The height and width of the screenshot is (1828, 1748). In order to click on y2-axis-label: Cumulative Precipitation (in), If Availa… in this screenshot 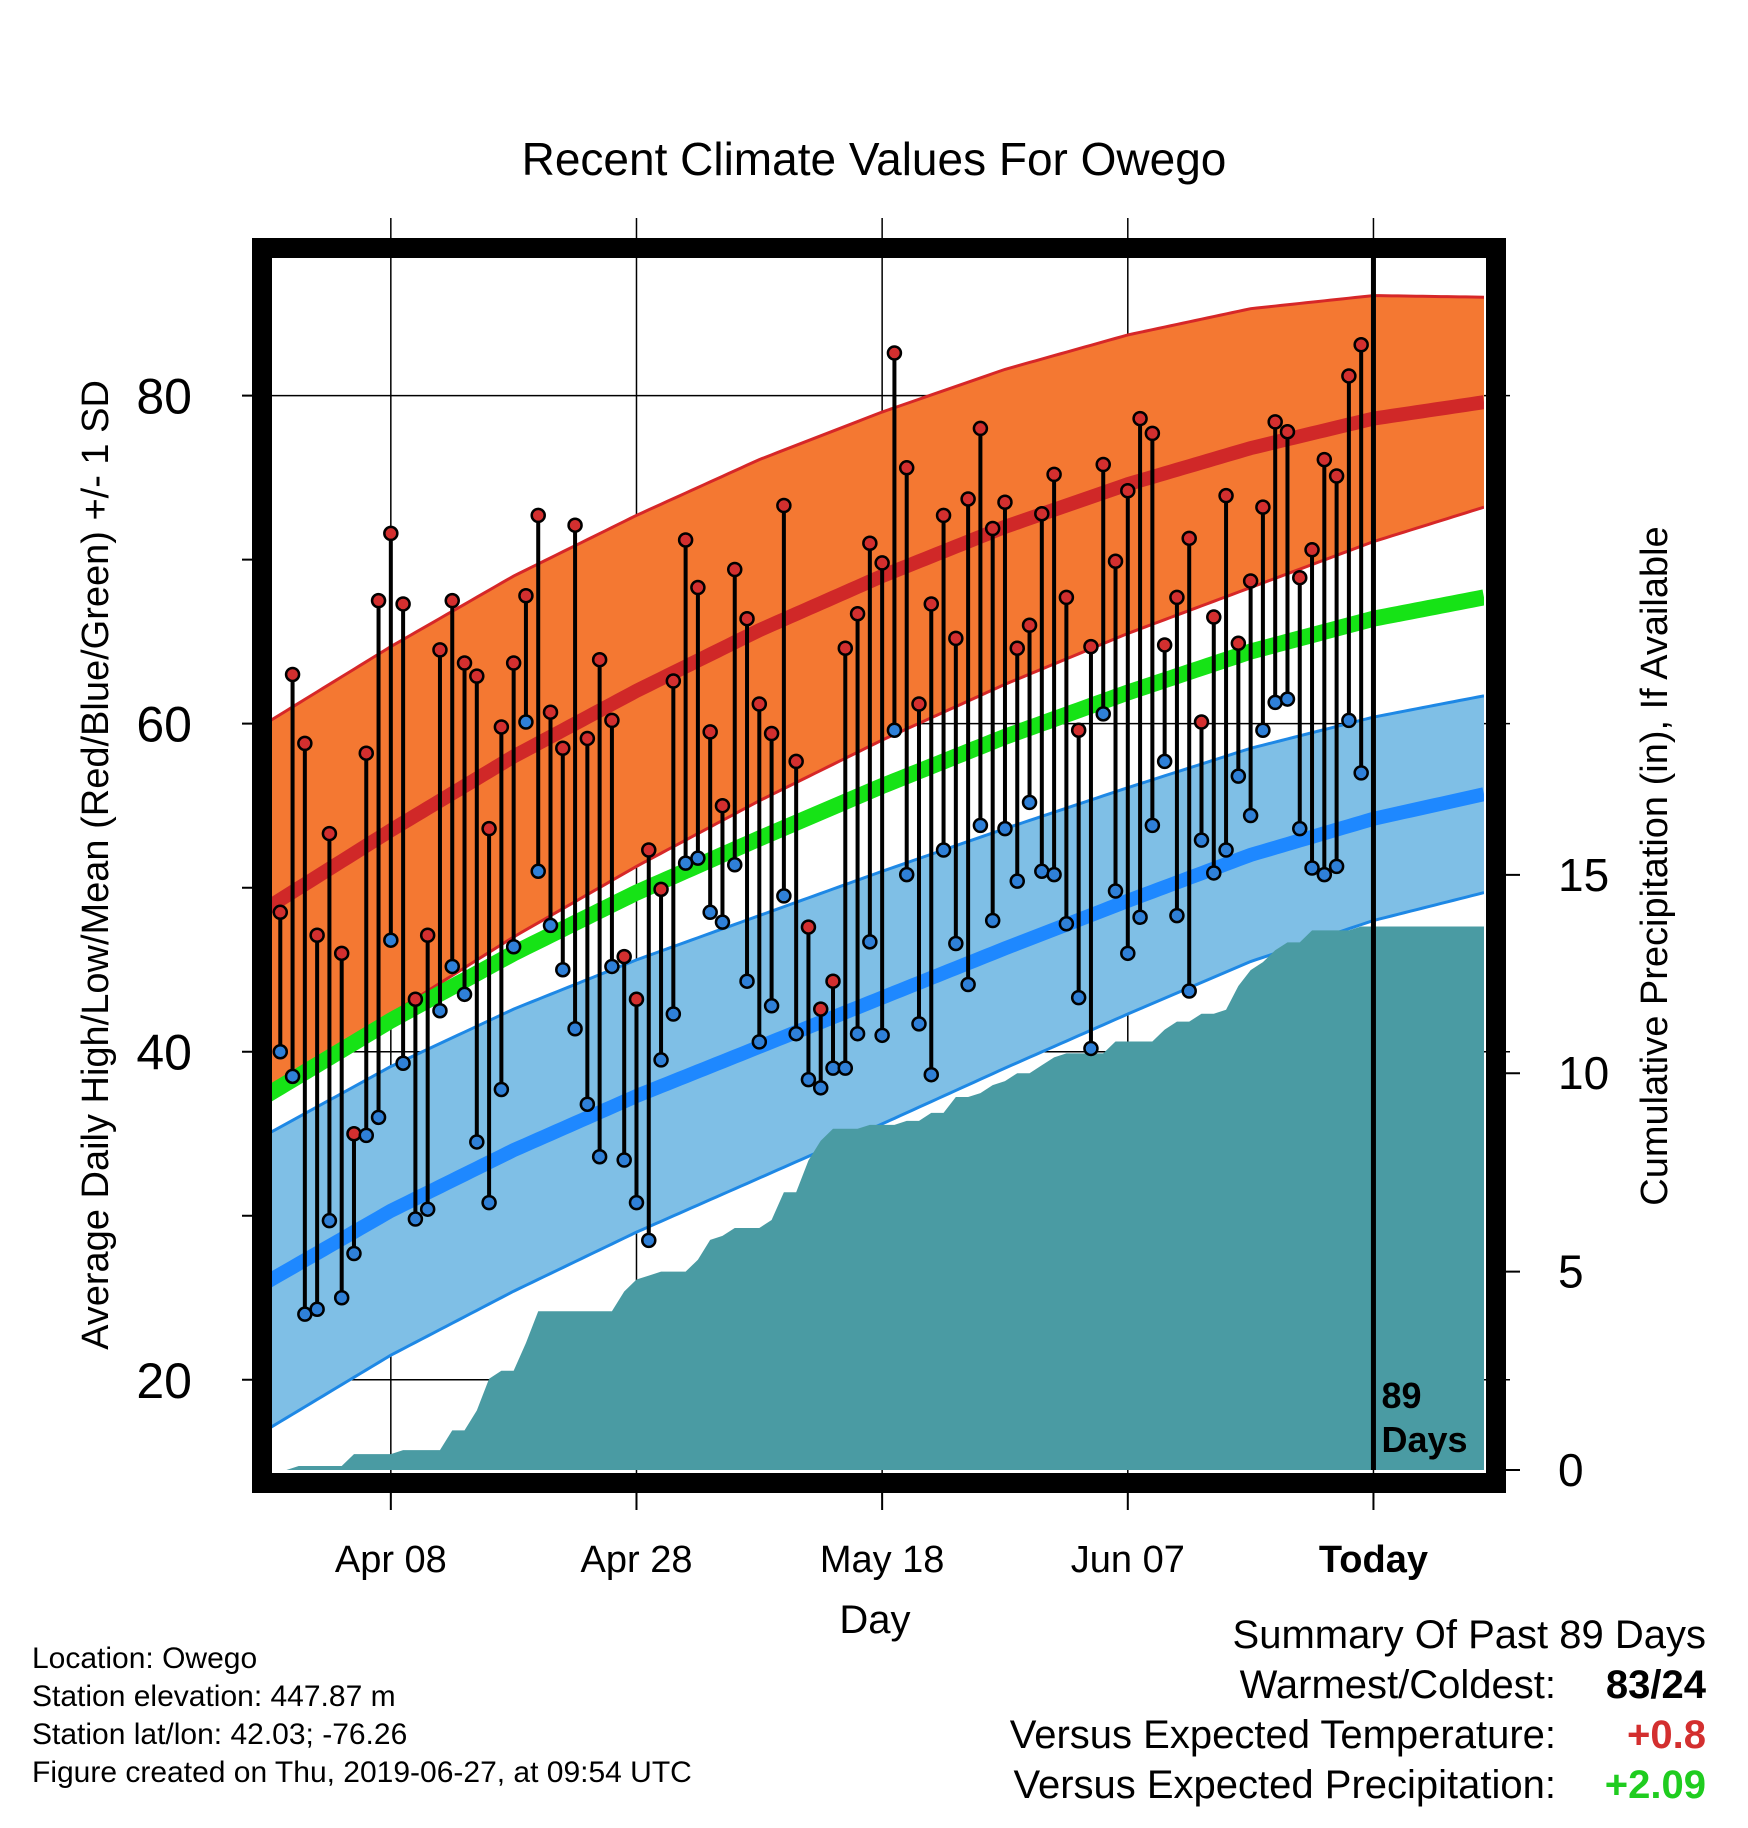, I will do `click(1655, 865)`.